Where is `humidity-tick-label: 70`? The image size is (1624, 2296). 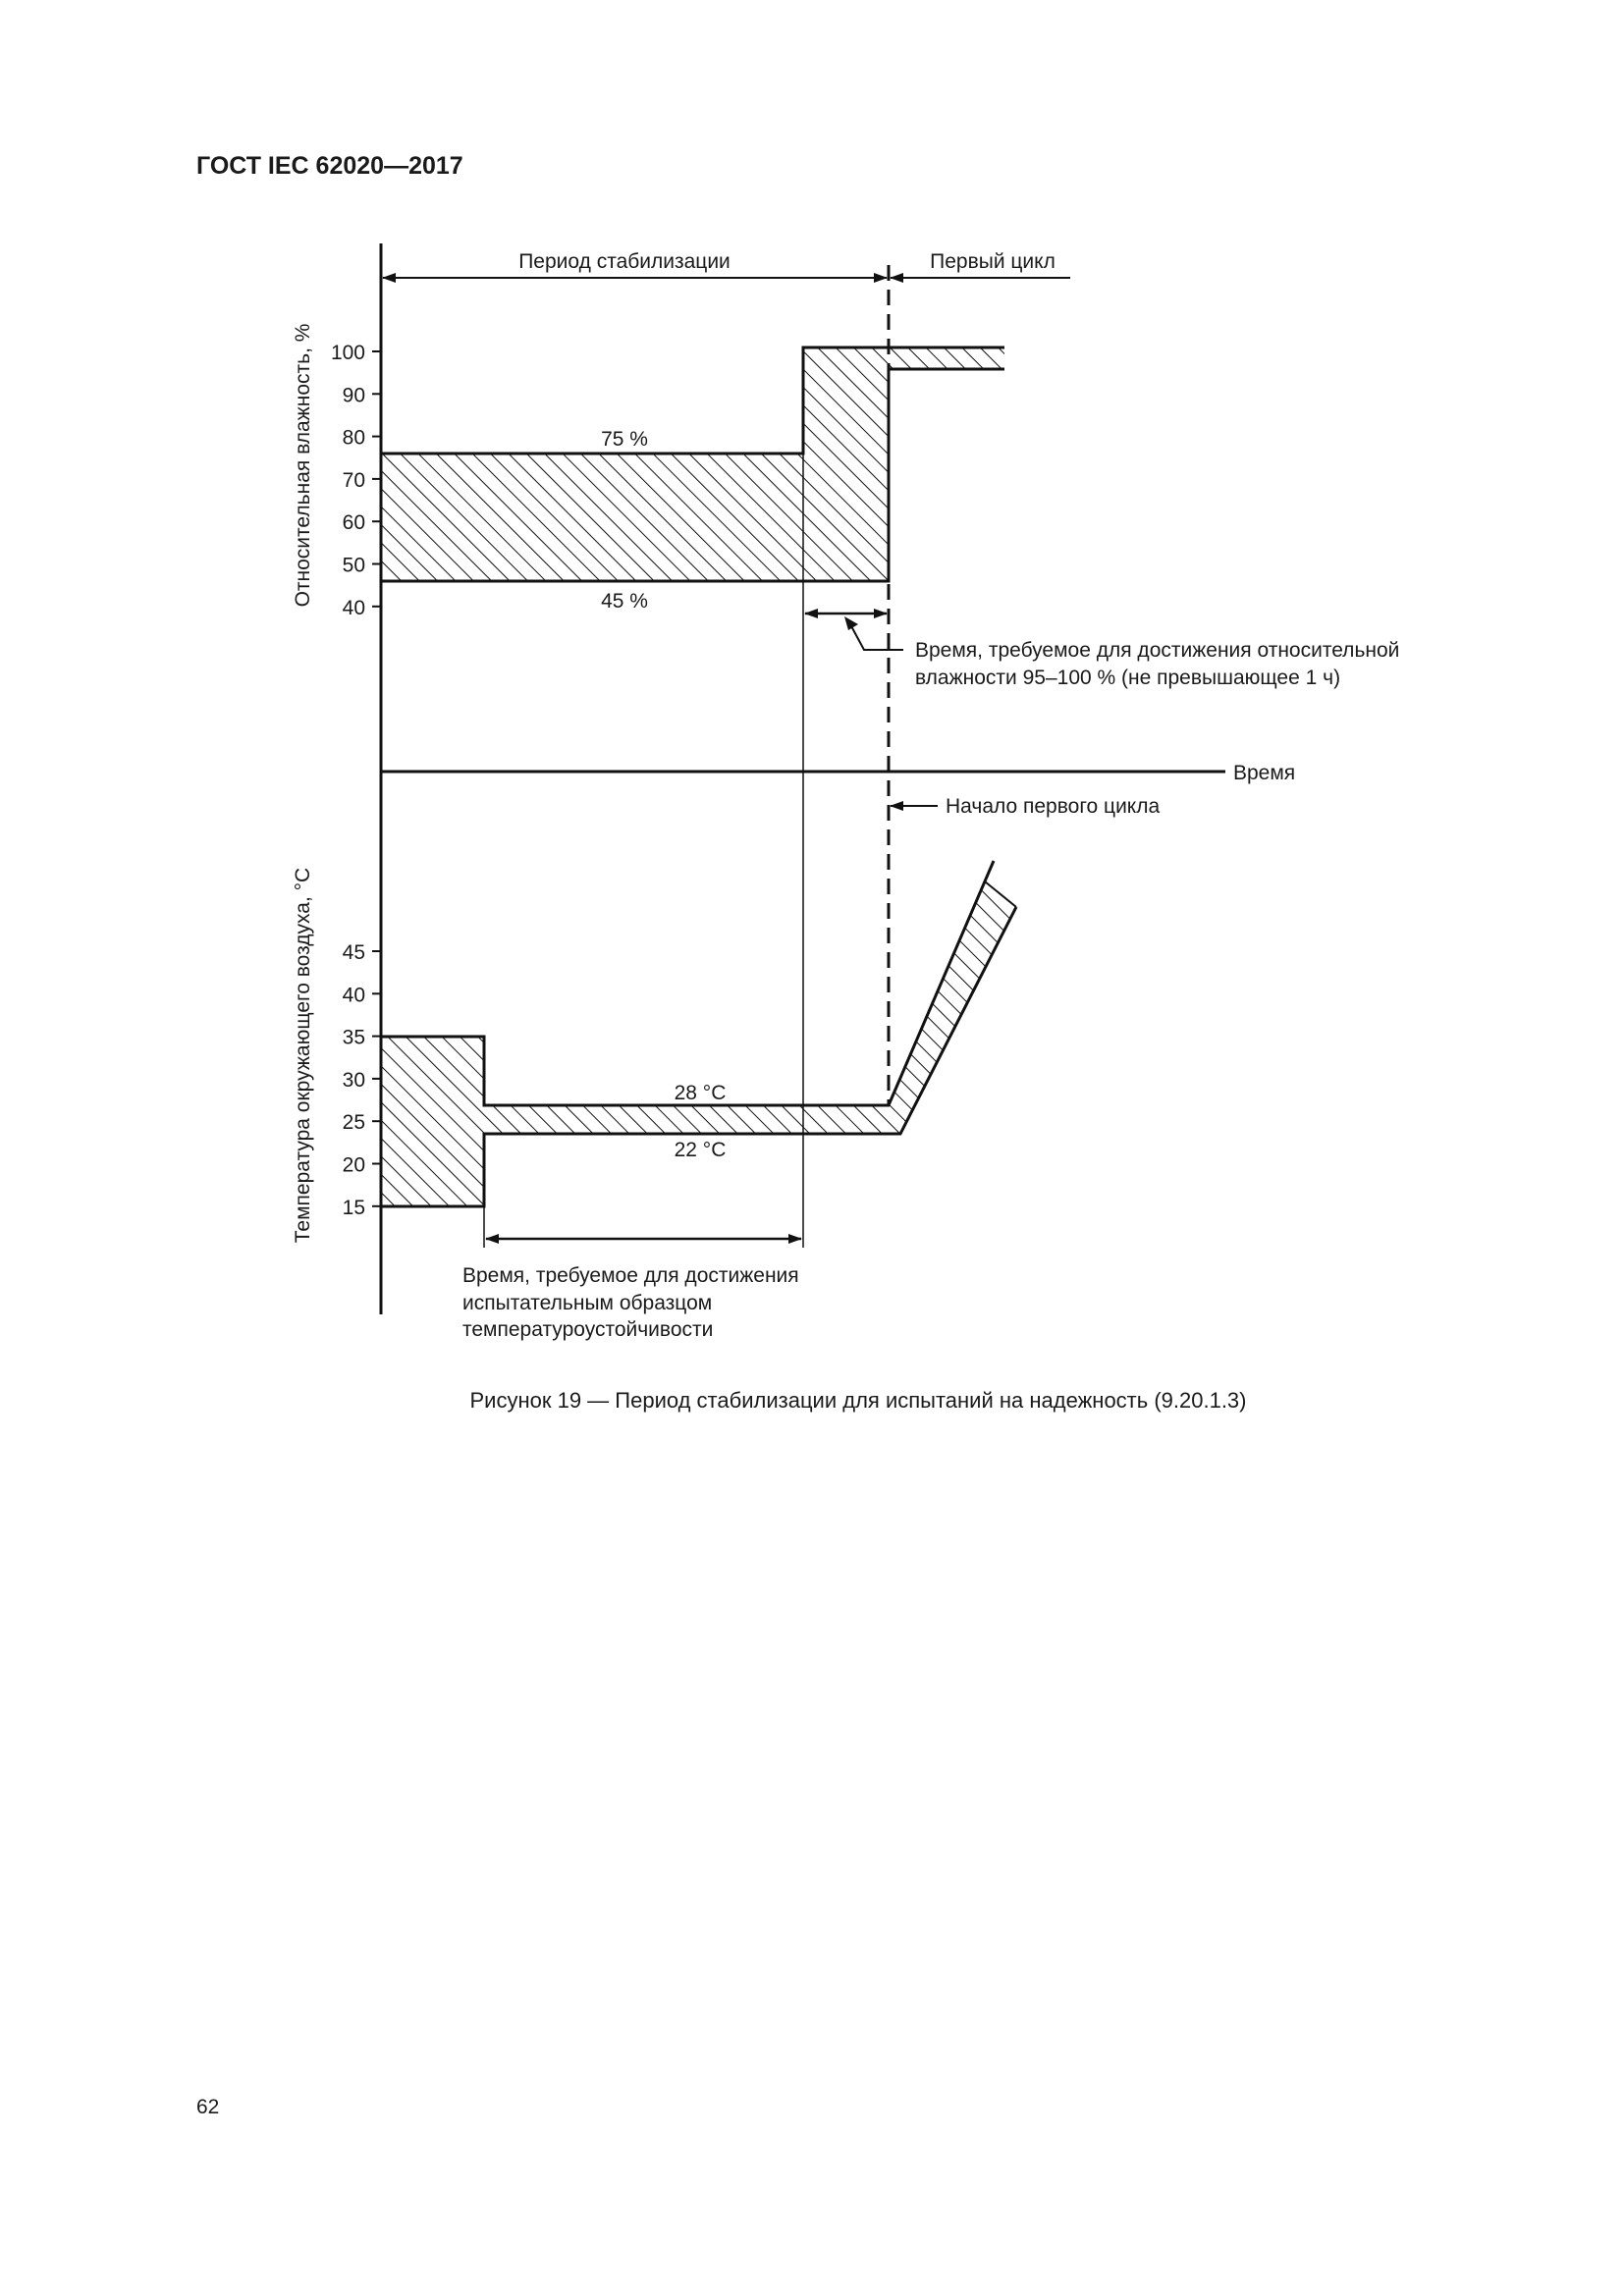
humidity-tick-label: 70 is located at coordinates (354, 481).